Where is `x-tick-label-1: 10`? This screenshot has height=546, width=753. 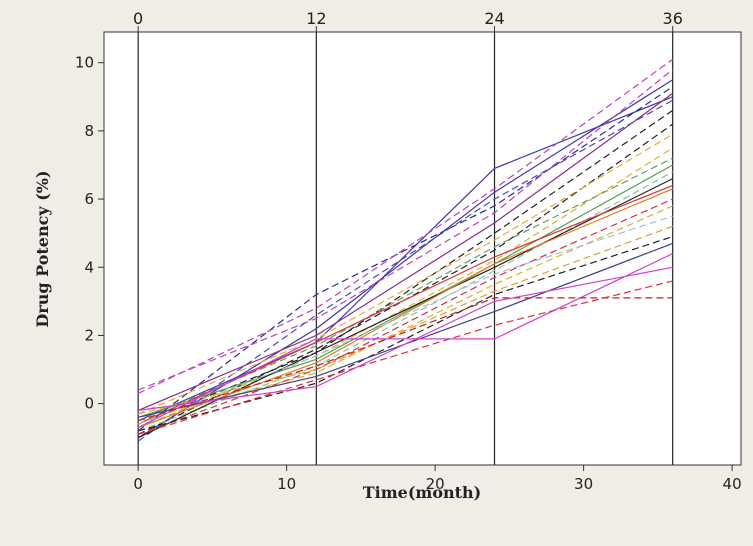
x-tick-label-1: 10 is located at coordinates (286, 484).